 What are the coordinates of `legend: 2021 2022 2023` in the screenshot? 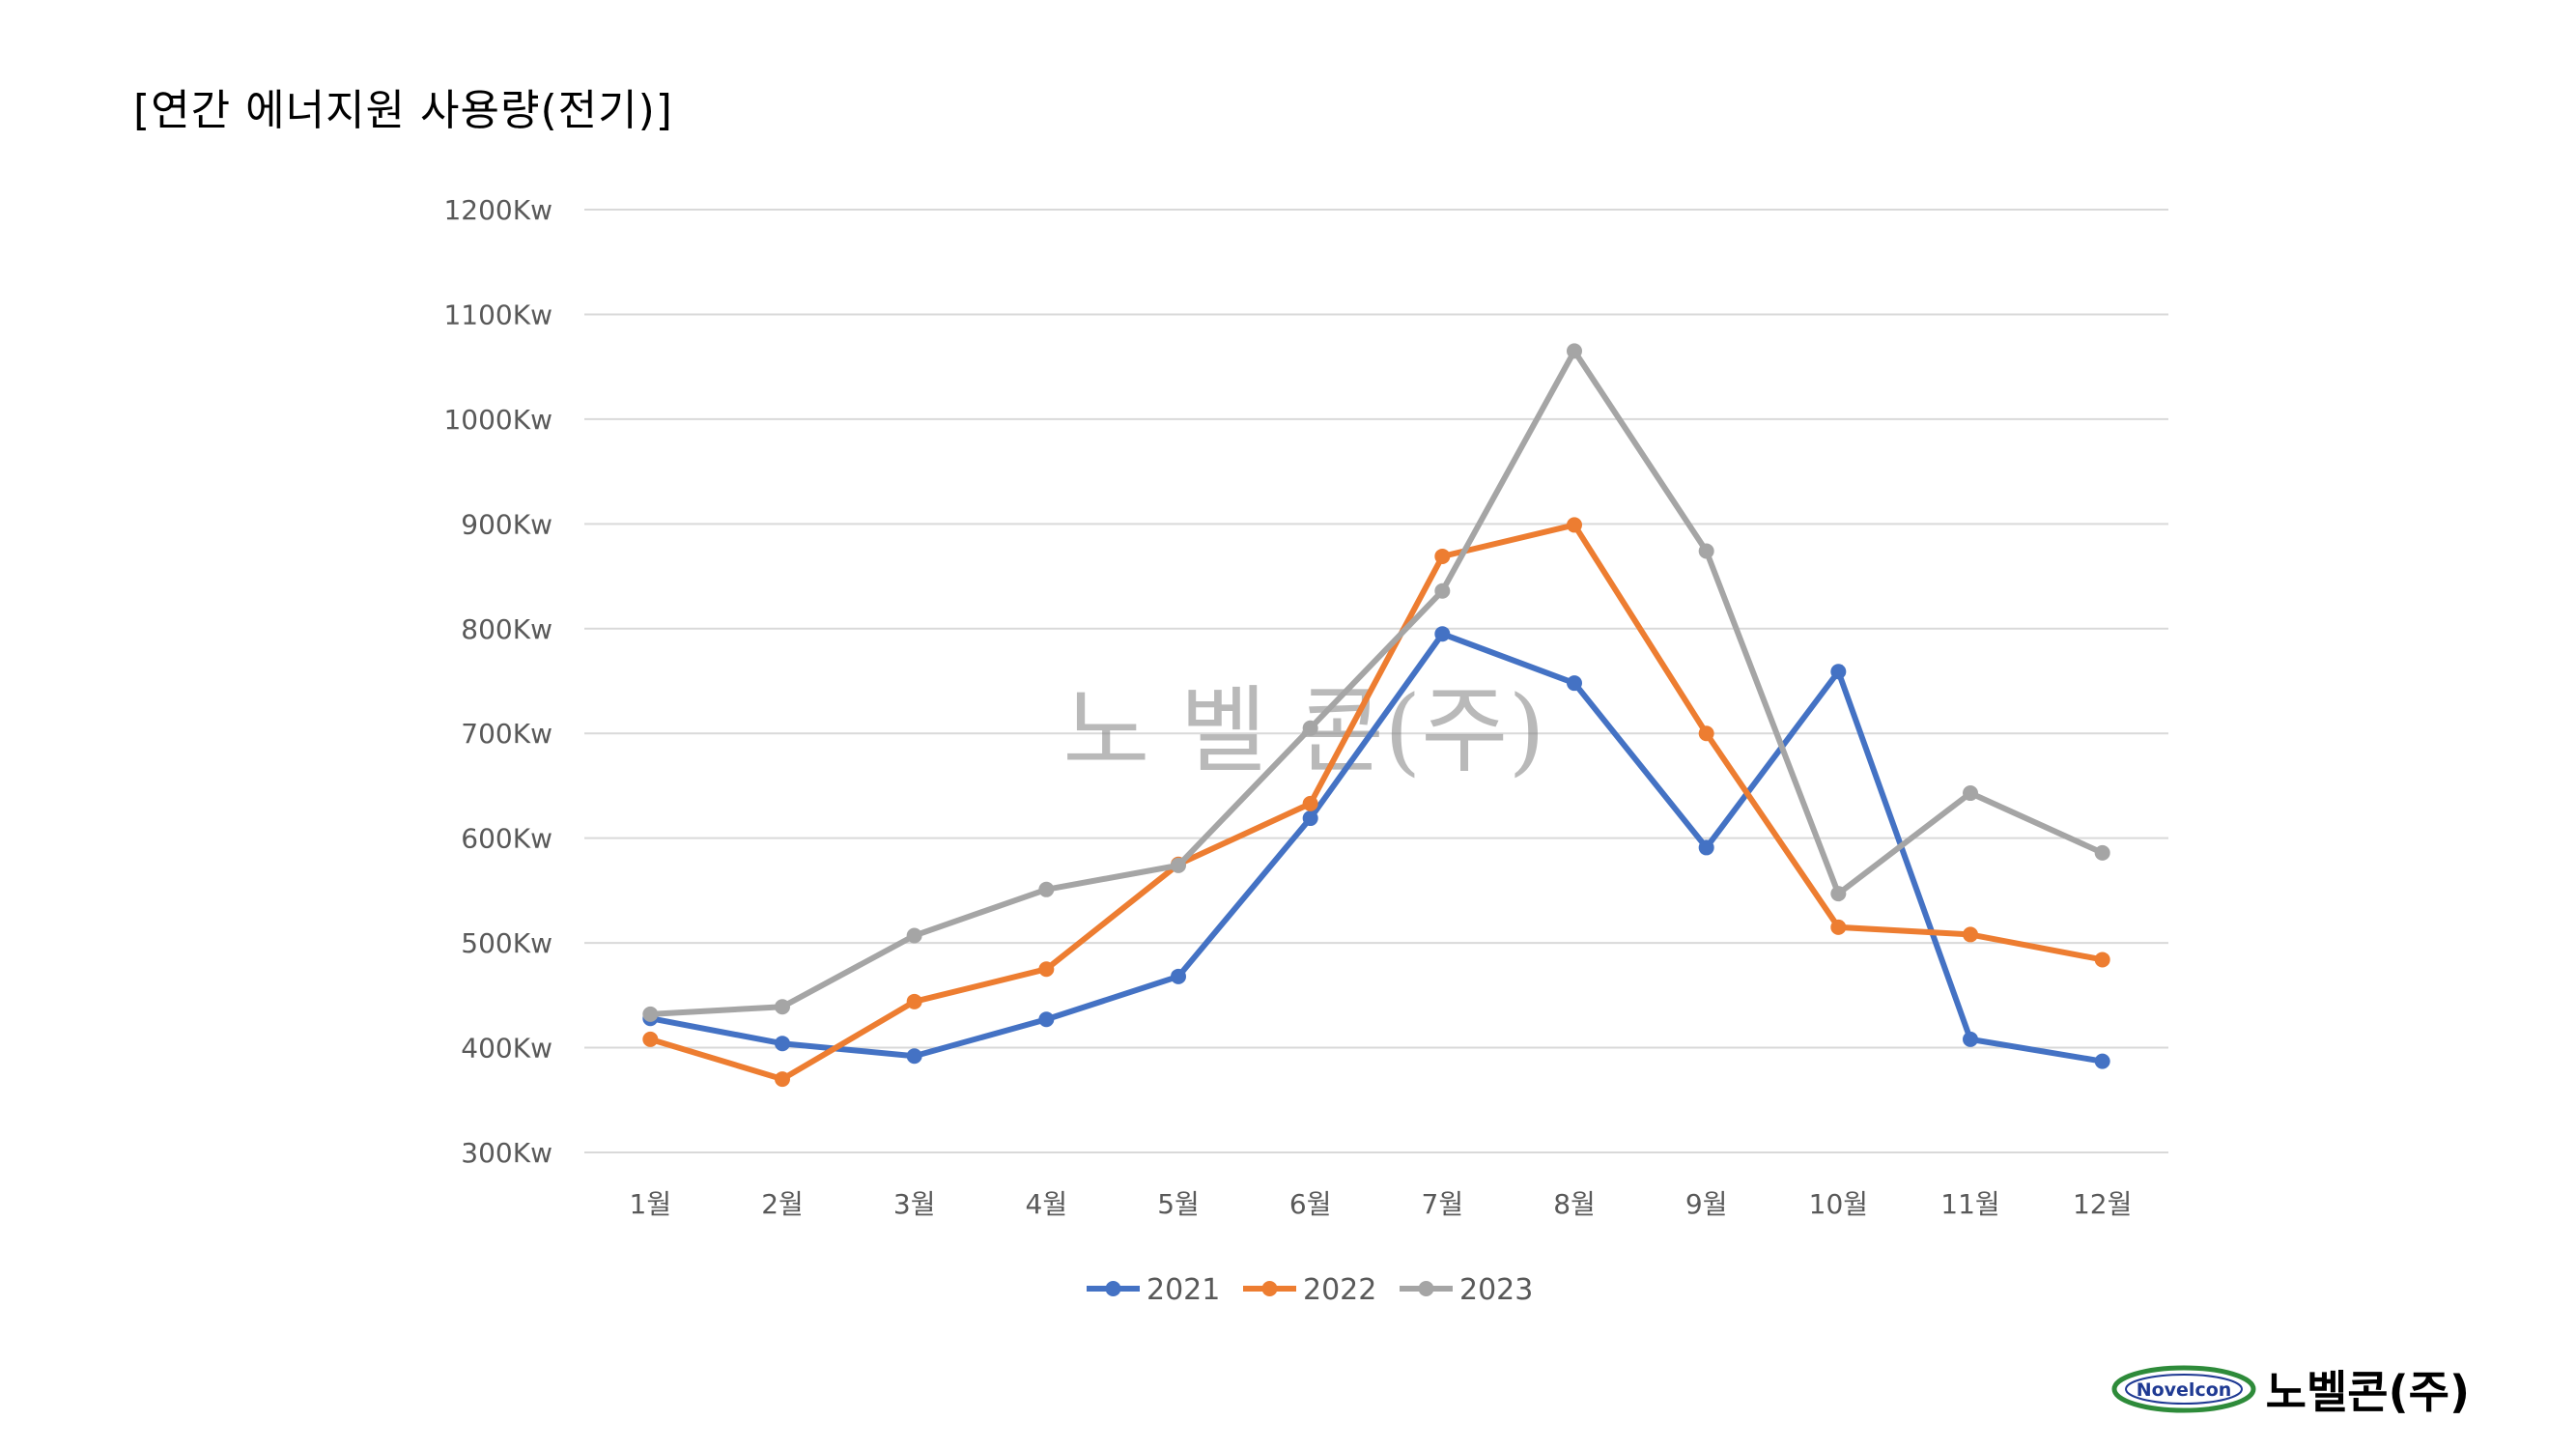 It's located at (1310, 1290).